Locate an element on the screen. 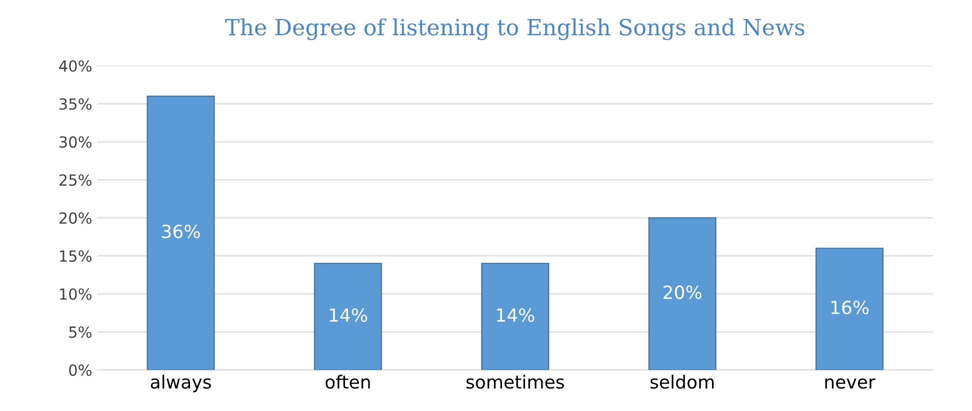 This screenshot has width=972, height=411. x-tick-label: seldom is located at coordinates (682, 381).